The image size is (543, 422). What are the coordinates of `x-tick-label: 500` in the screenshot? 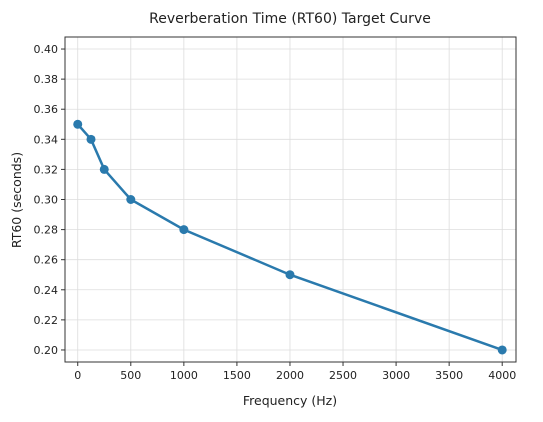 It's located at (130, 375).